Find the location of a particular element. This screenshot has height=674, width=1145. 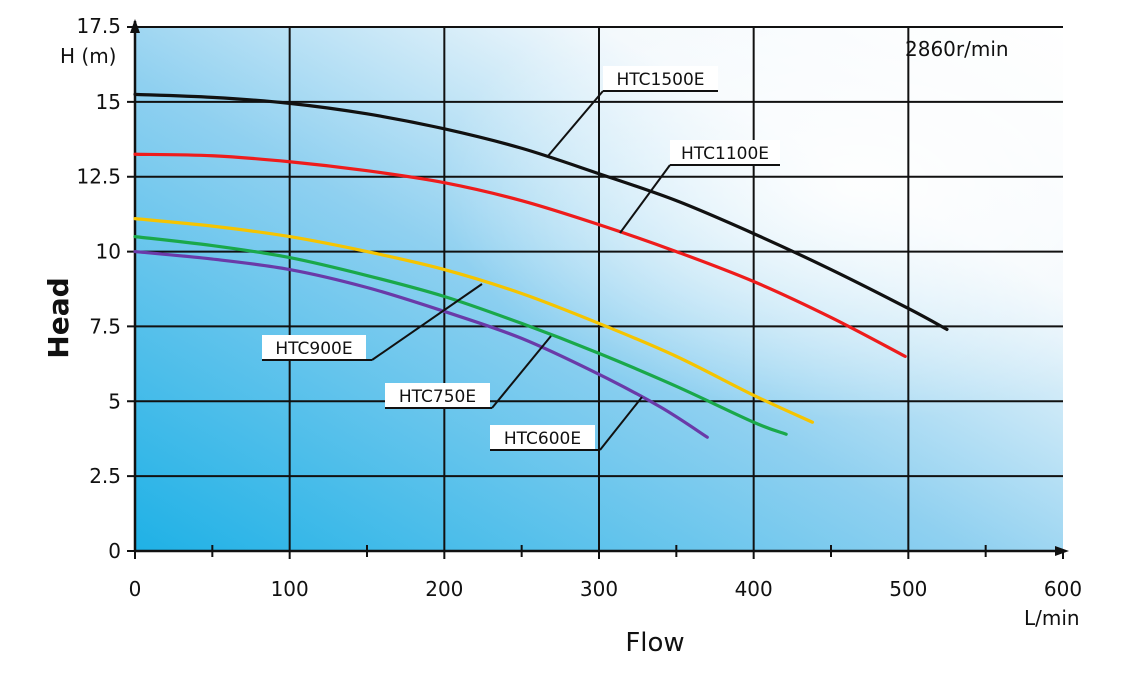

x-tick-label: 100 is located at coordinates (290, 589).